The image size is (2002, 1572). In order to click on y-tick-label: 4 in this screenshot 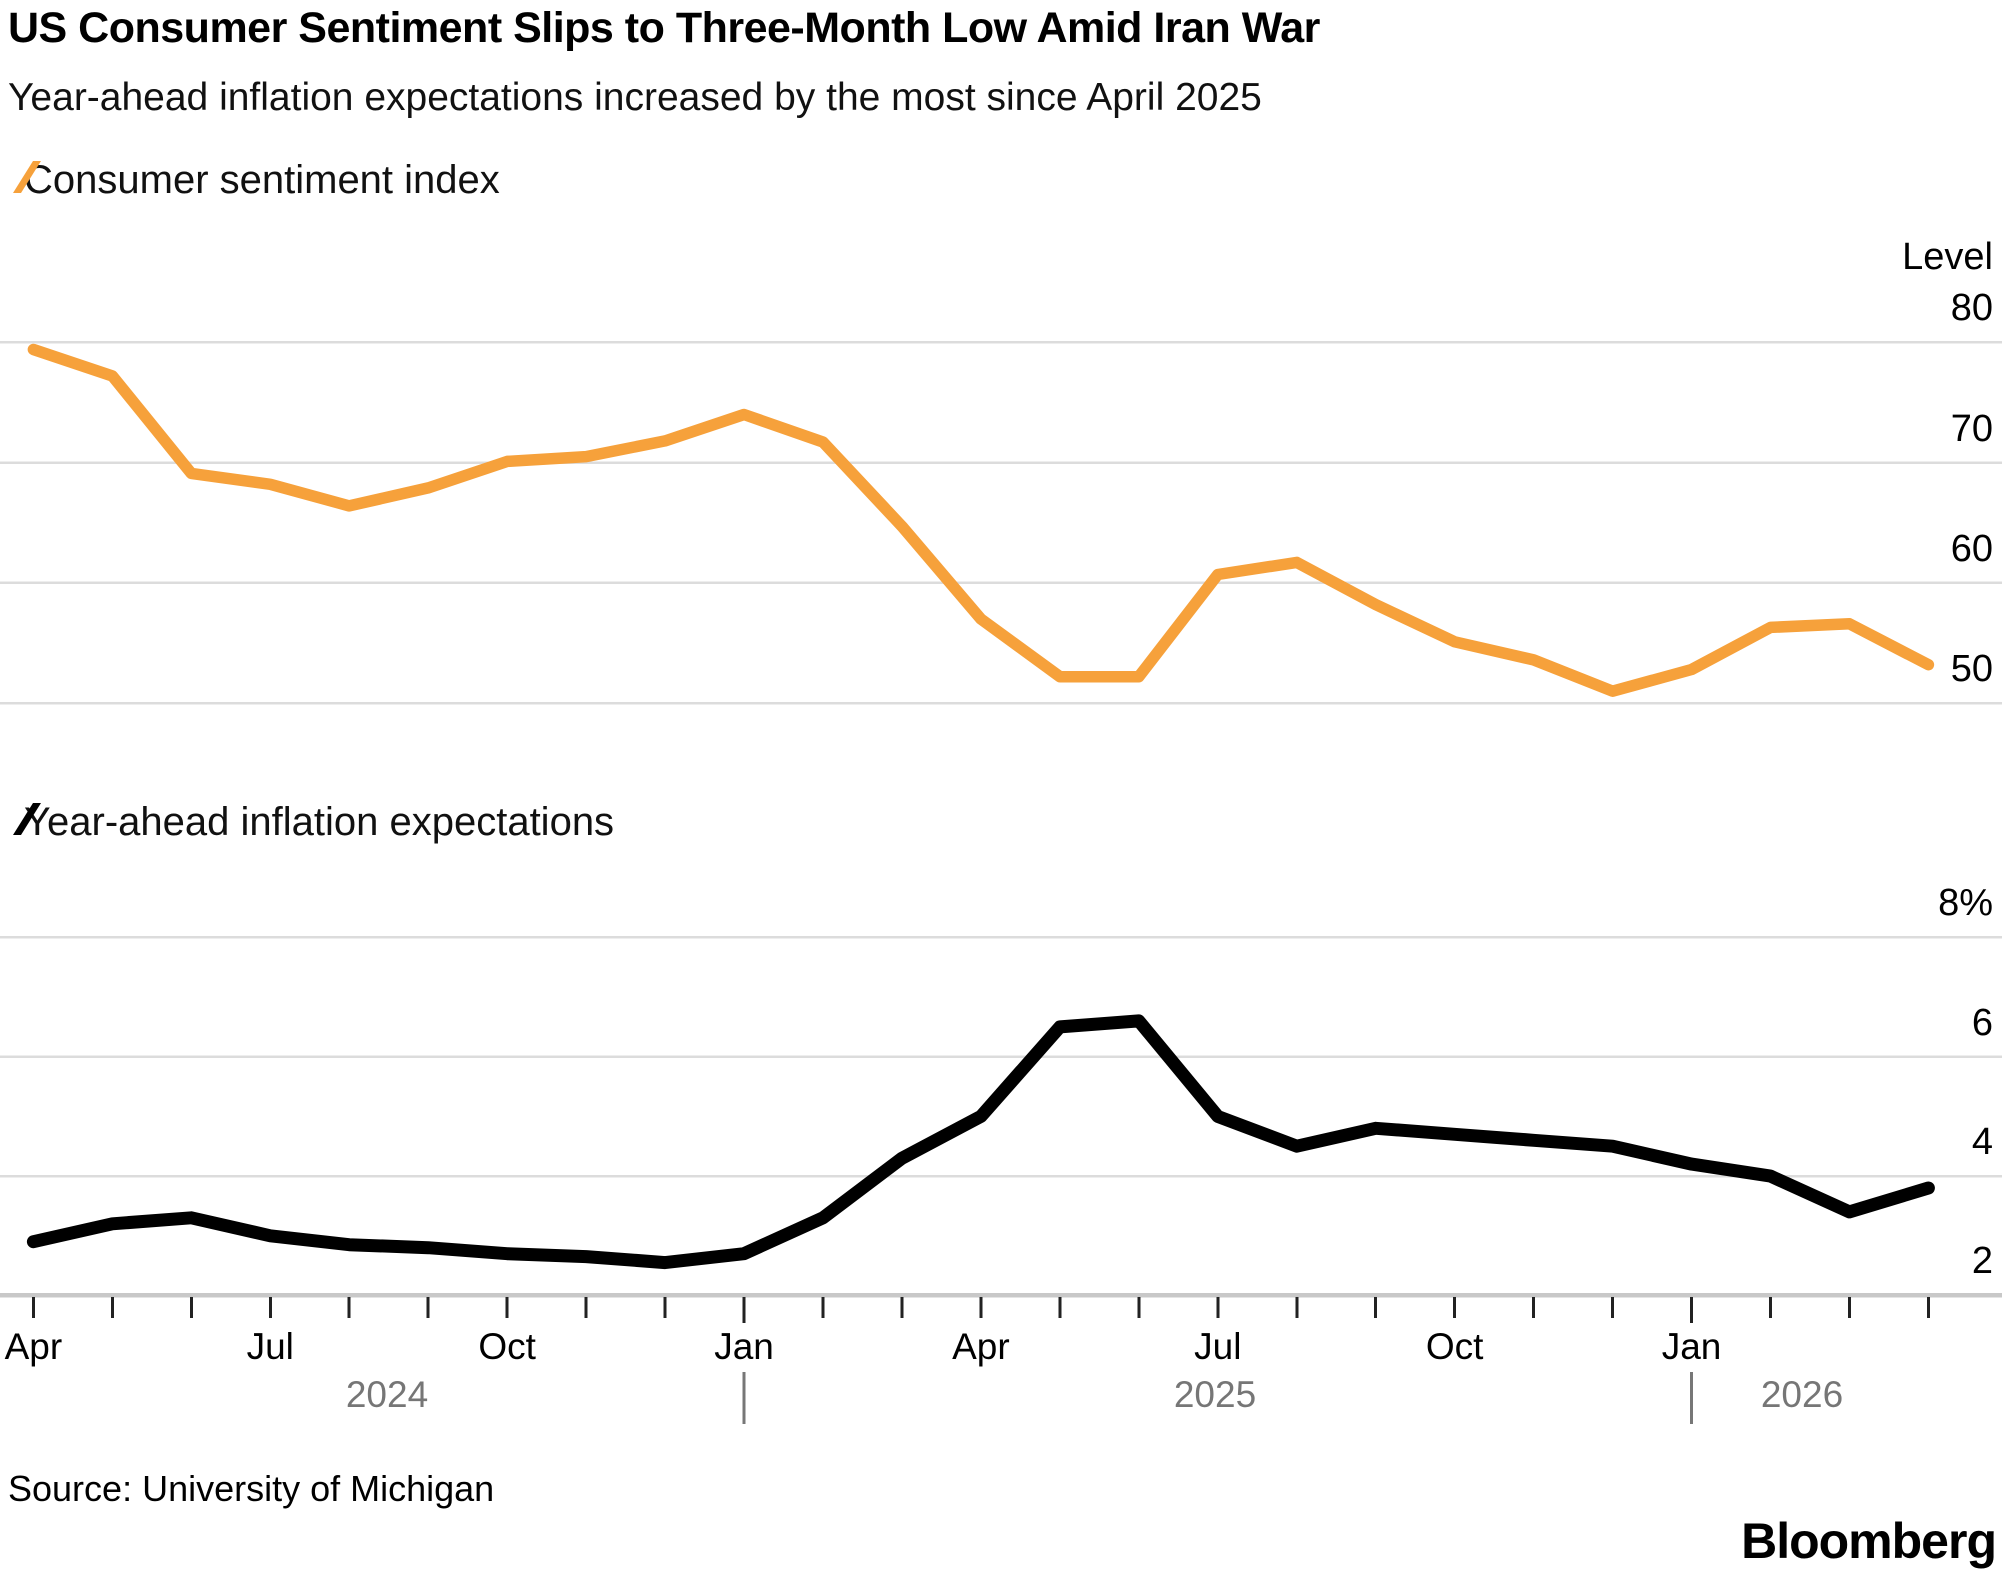, I will do `click(1982, 1142)`.